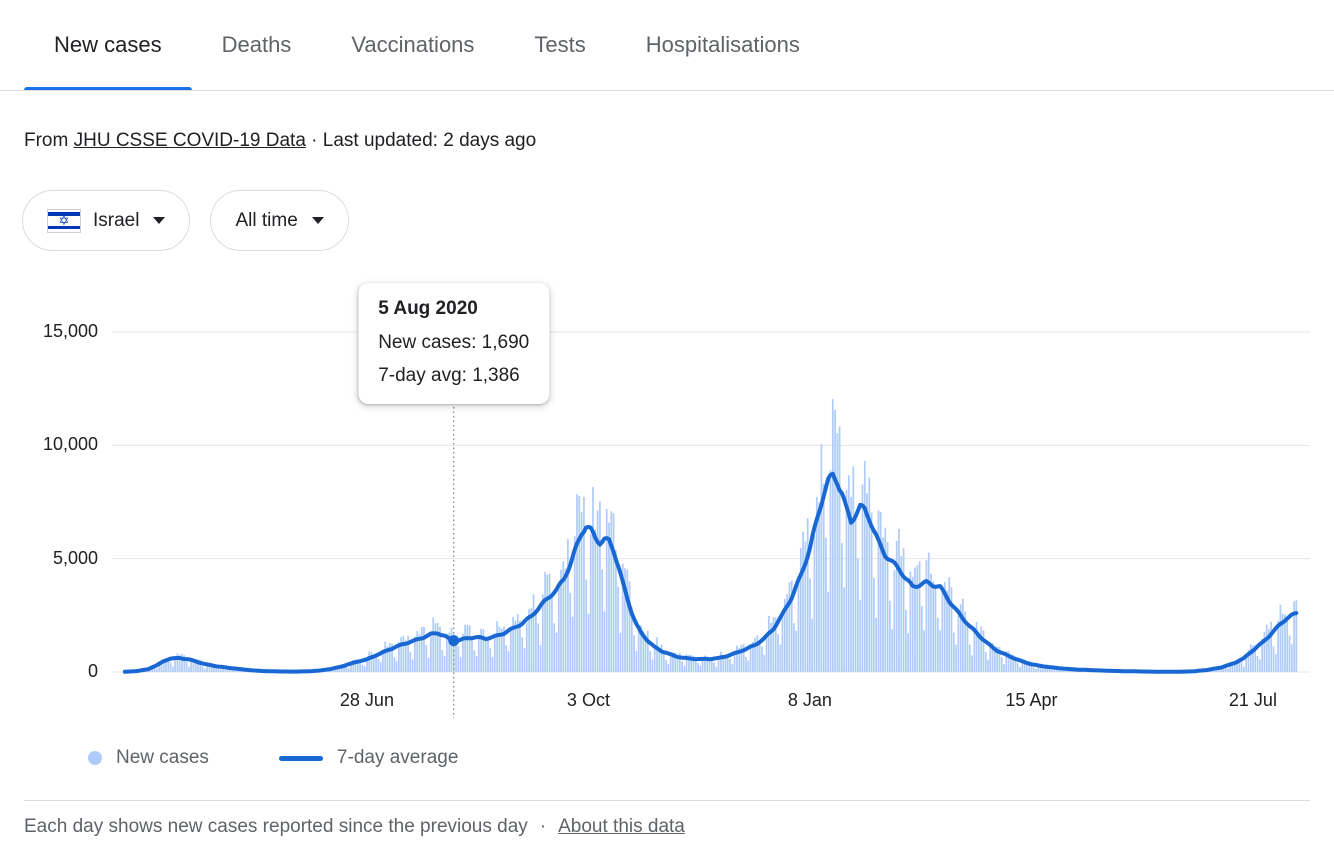 This screenshot has height=856, width=1334. I want to click on source-prefix: From, so click(49, 140).